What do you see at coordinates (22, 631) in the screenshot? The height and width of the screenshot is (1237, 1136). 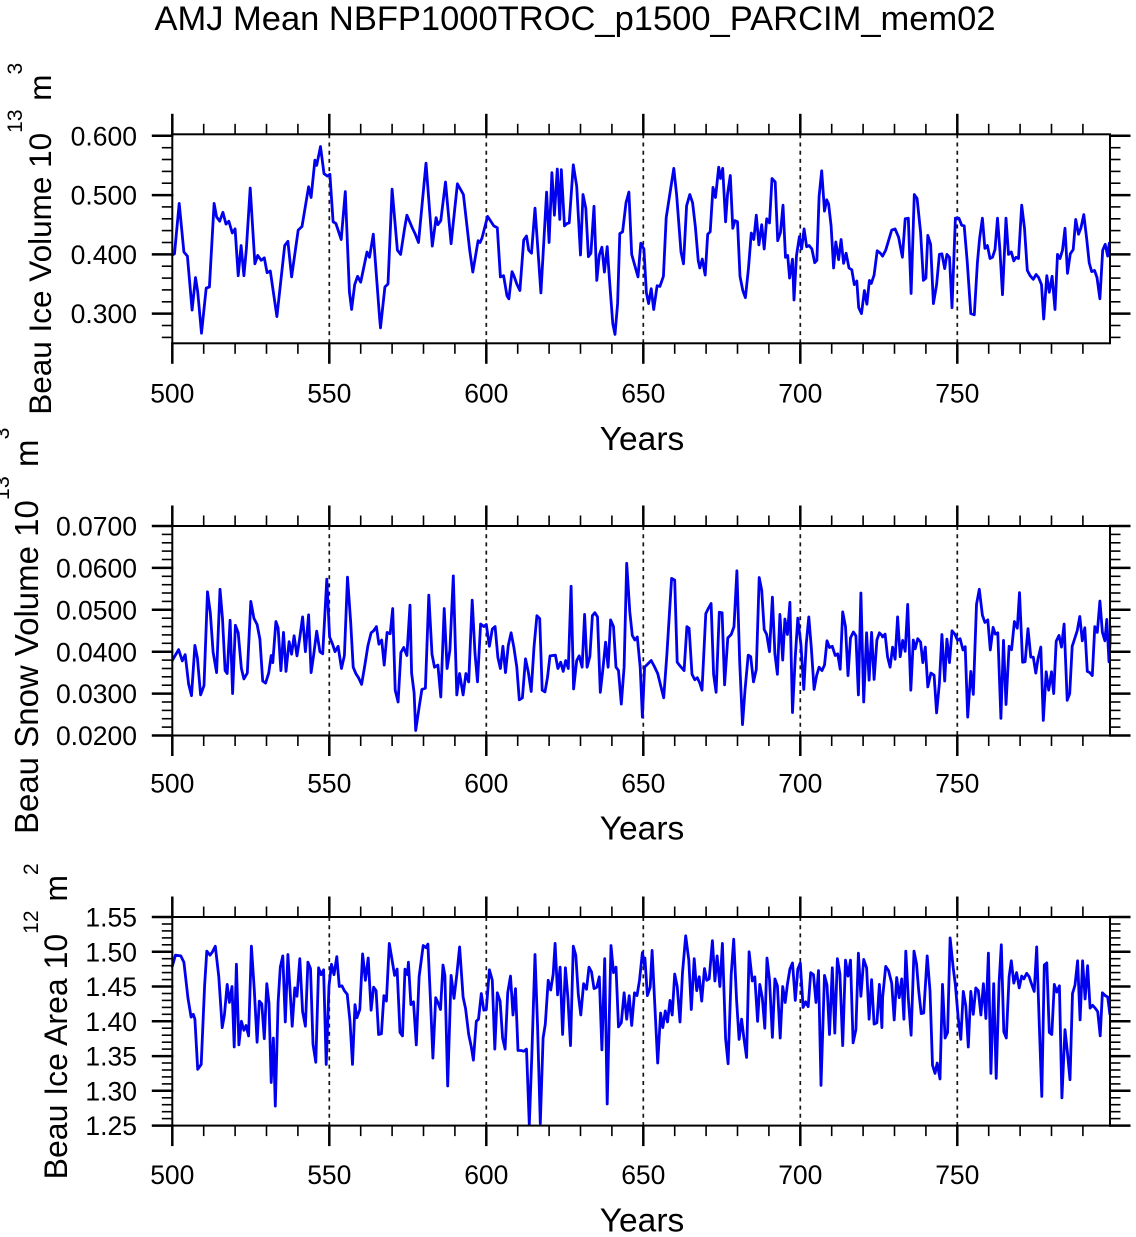 I see `svg-text: Beau Snow Volume 1013​ m3​` at bounding box center [22, 631].